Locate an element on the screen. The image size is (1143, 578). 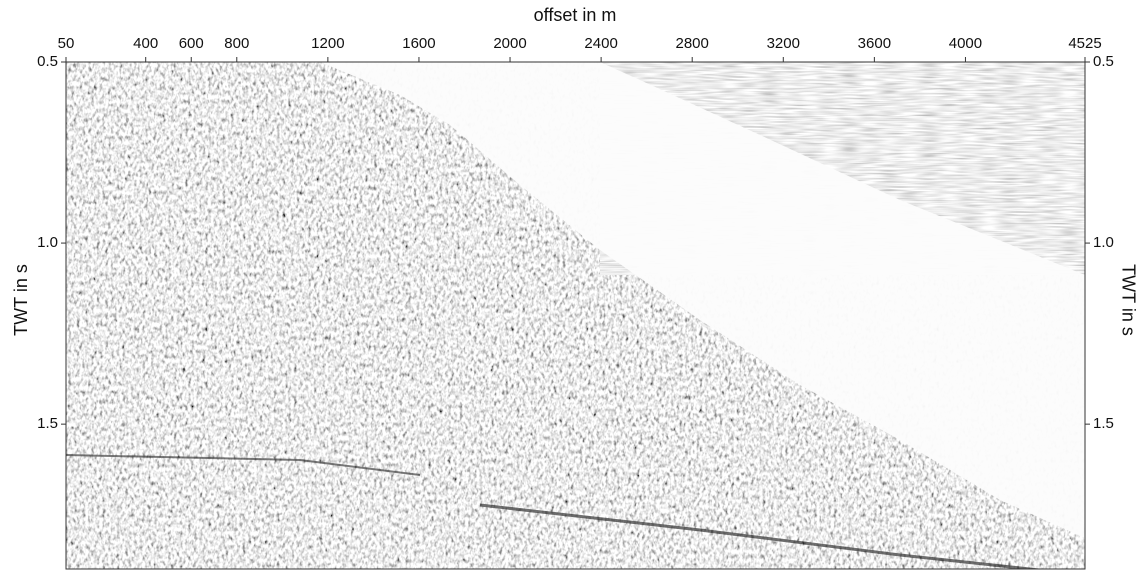
x-tick-label: 1600 is located at coordinates (418, 43).